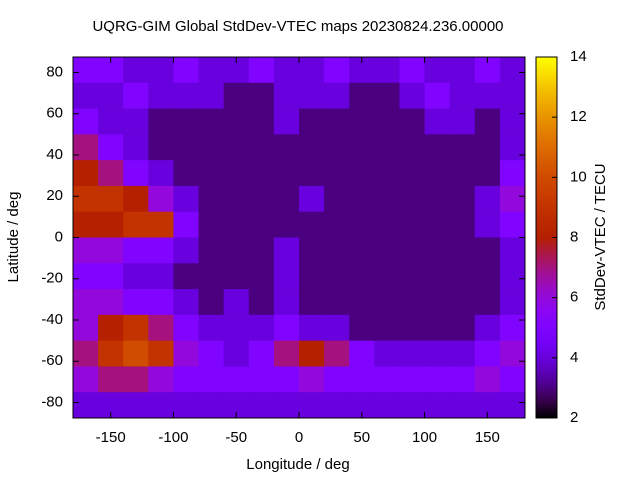 The width and height of the screenshot is (640, 485). Describe the element at coordinates (13, 237) in the screenshot. I see `y-axis-label: Latitude / deg` at that location.